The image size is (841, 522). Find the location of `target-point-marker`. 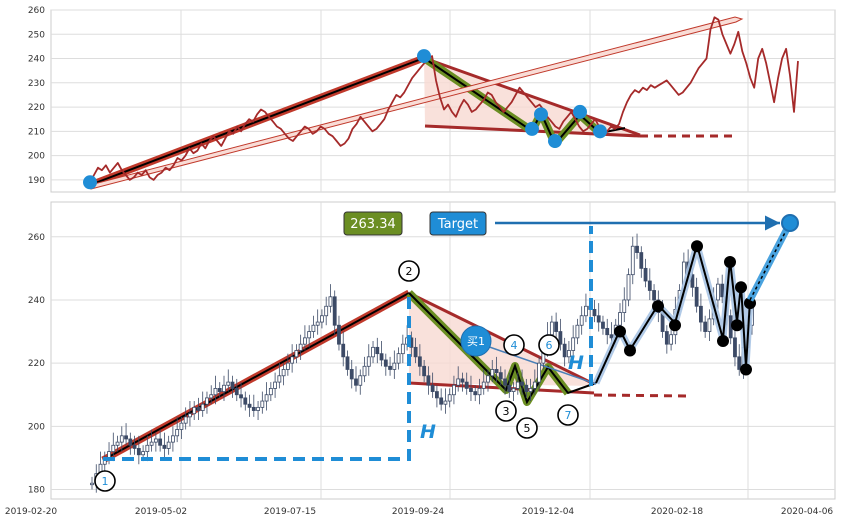

target-point-marker is located at coordinates (790, 223).